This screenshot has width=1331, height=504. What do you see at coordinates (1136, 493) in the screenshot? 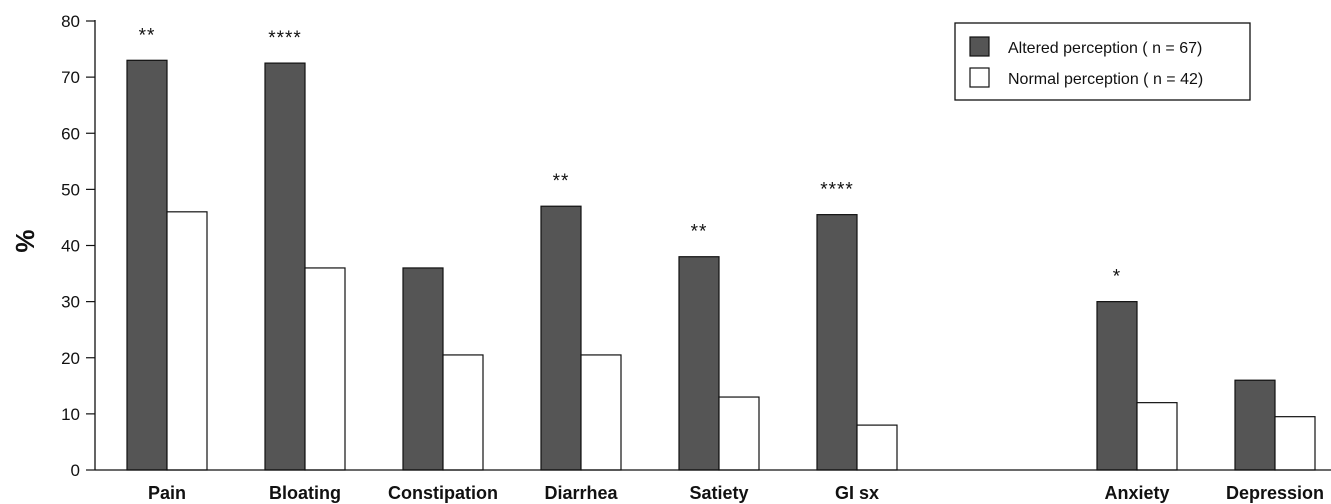
I see `category-label: Anxiety` at bounding box center [1136, 493].